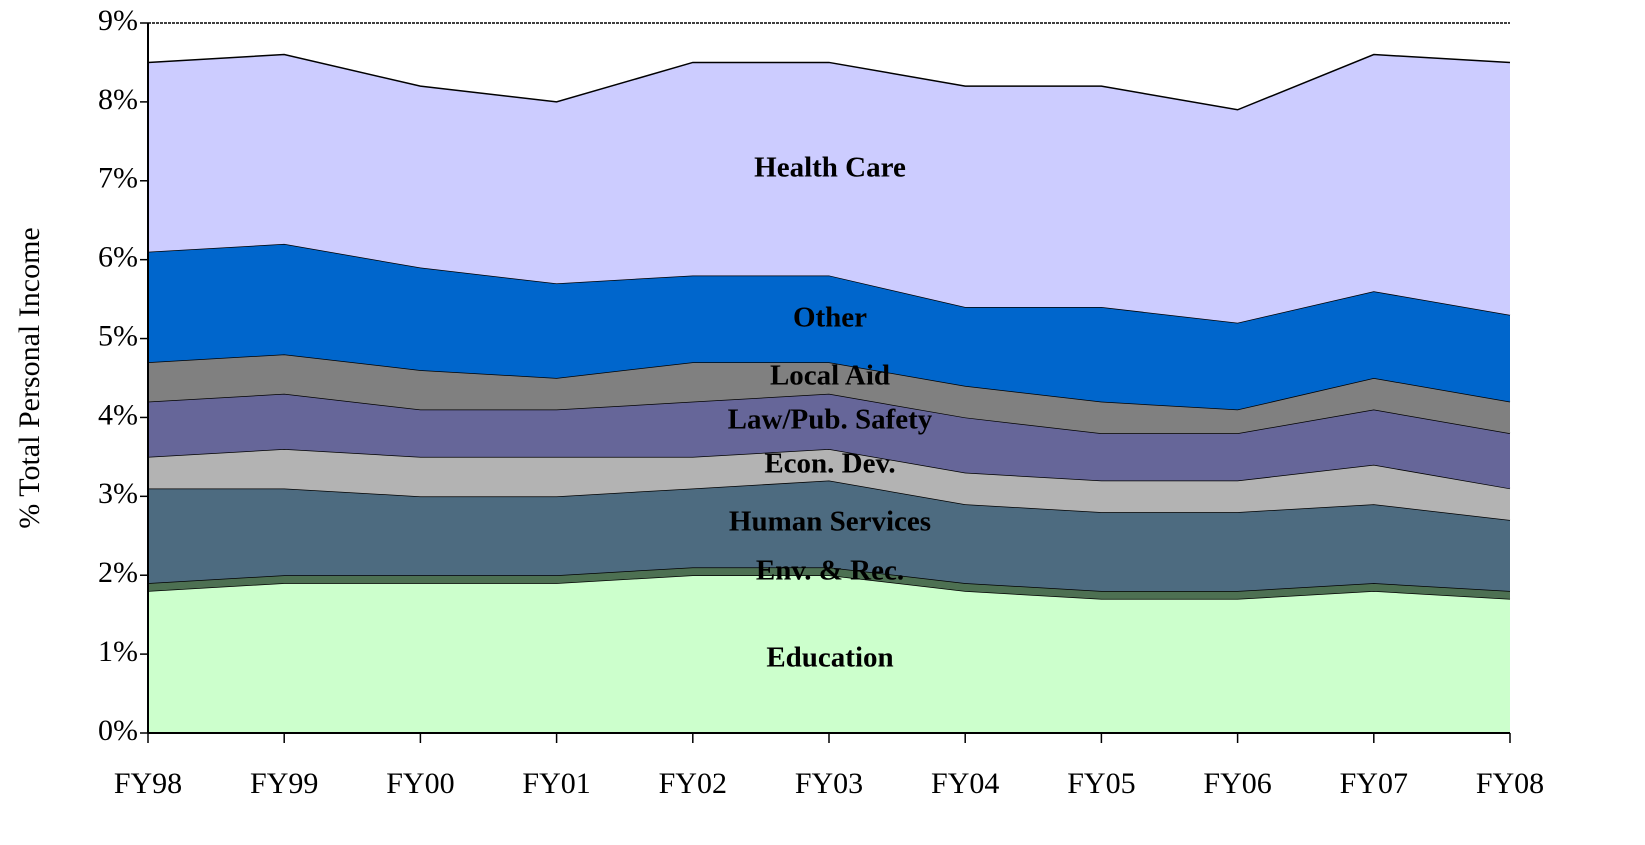  What do you see at coordinates (1101, 783) in the screenshot?
I see `x-tick-label: FY05` at bounding box center [1101, 783].